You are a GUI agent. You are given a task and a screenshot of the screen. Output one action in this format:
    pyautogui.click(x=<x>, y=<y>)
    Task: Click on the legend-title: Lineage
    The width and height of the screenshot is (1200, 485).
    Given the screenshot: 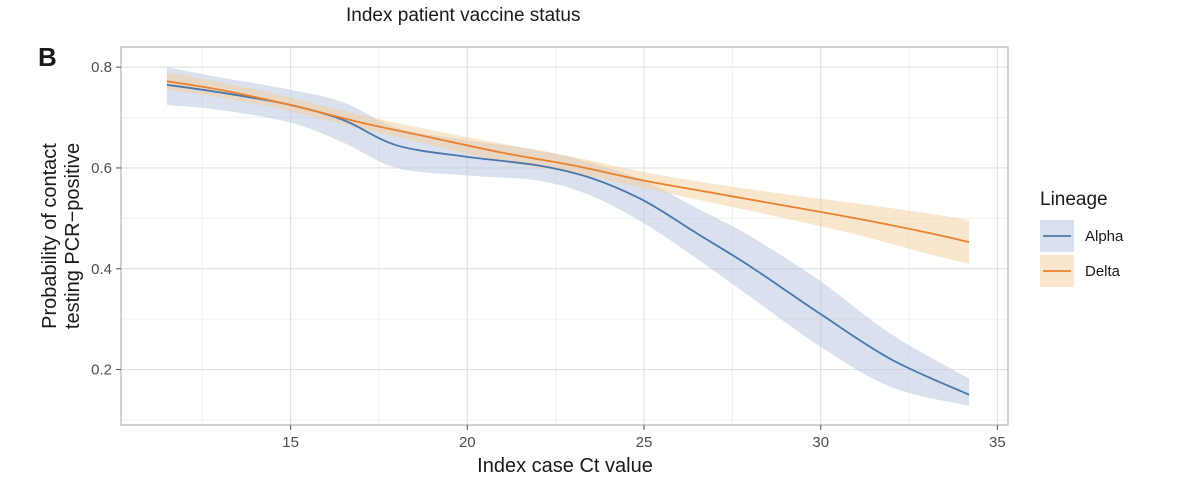 What is the action you would take?
    pyautogui.click(x=1074, y=199)
    